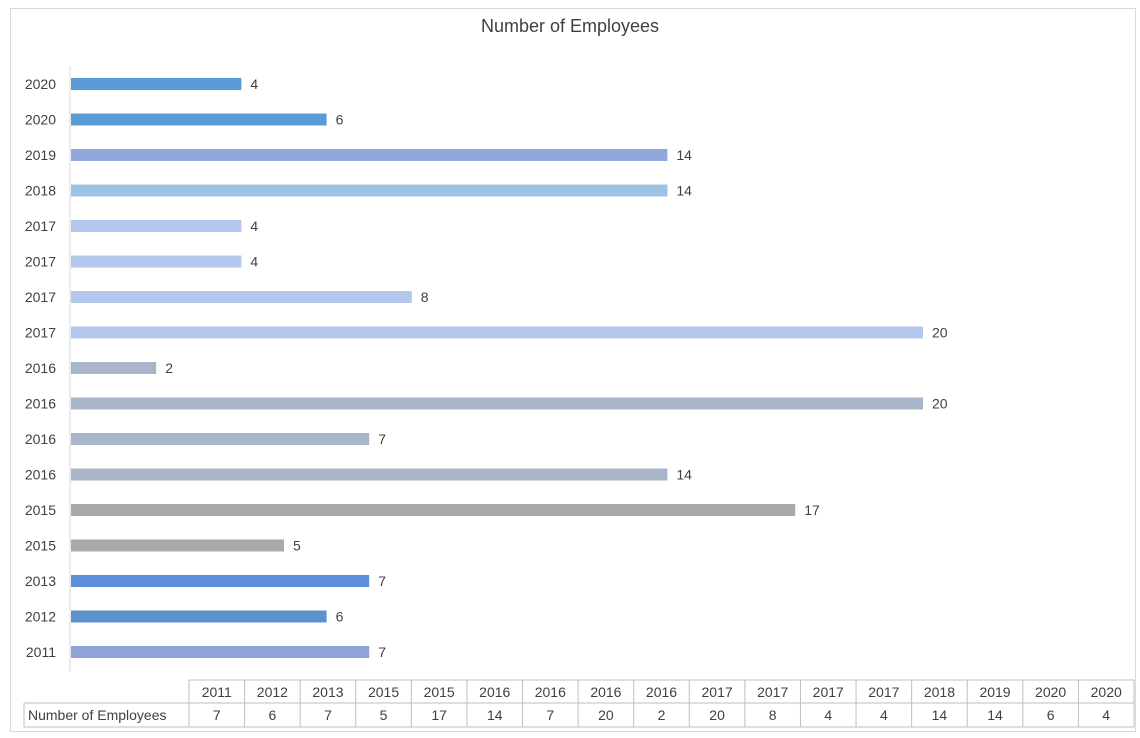 The height and width of the screenshot is (738, 1140). What do you see at coordinates (297, 546) in the screenshot?
I see `data-label: 5` at bounding box center [297, 546].